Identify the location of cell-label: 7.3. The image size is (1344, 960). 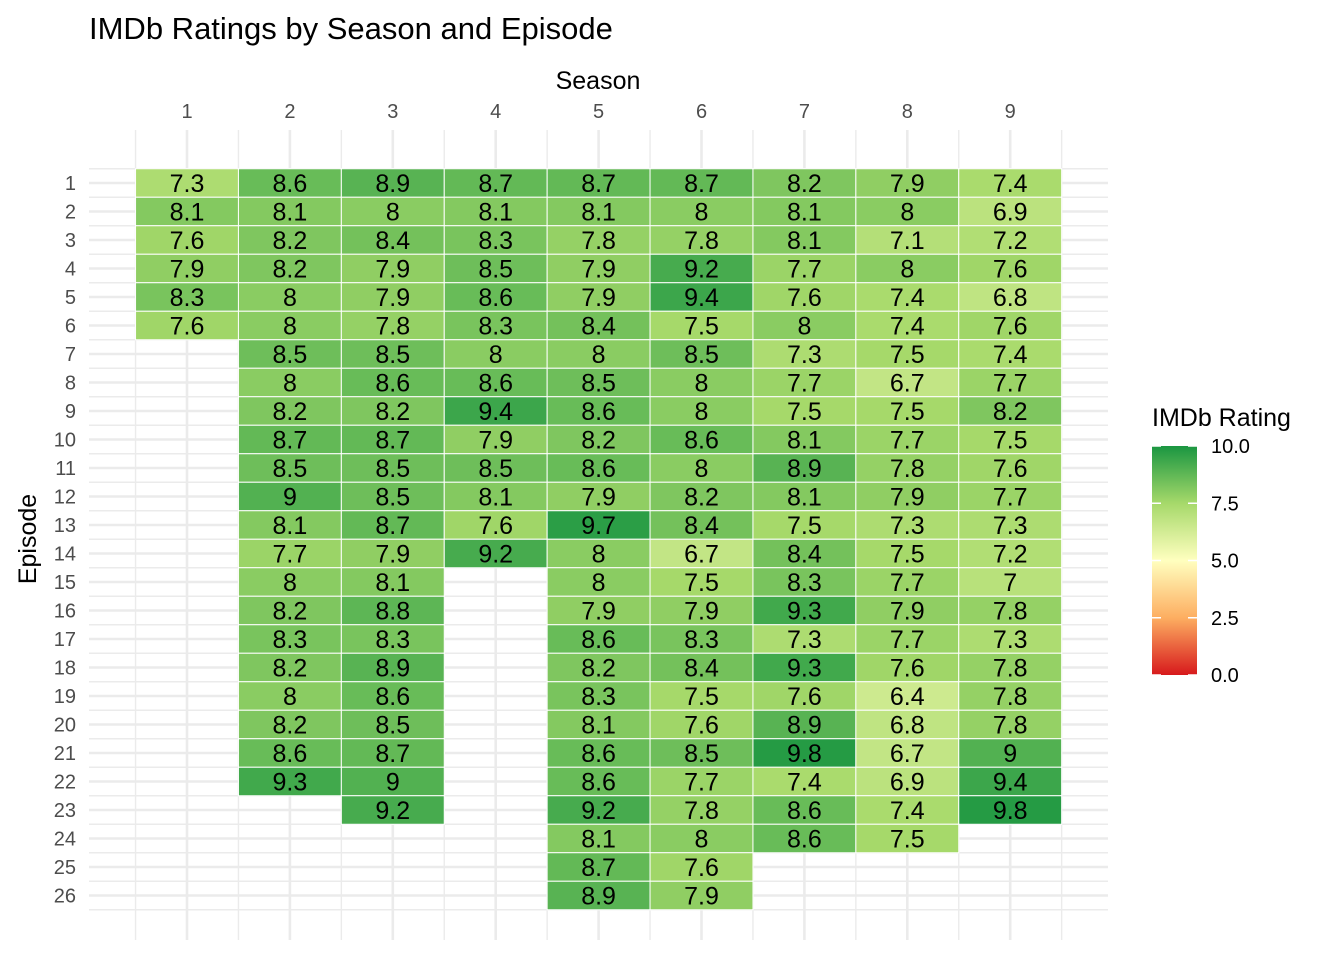
(187, 184).